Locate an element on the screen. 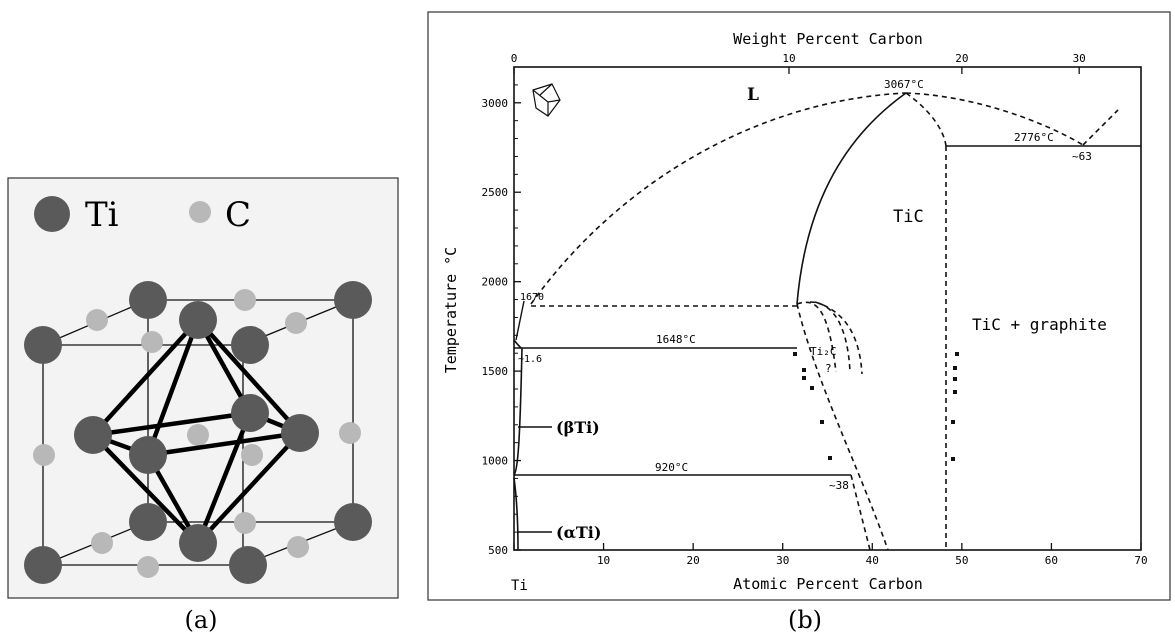 The image size is (1175, 634). ti-atoms-corners is located at coordinates (198, 432).